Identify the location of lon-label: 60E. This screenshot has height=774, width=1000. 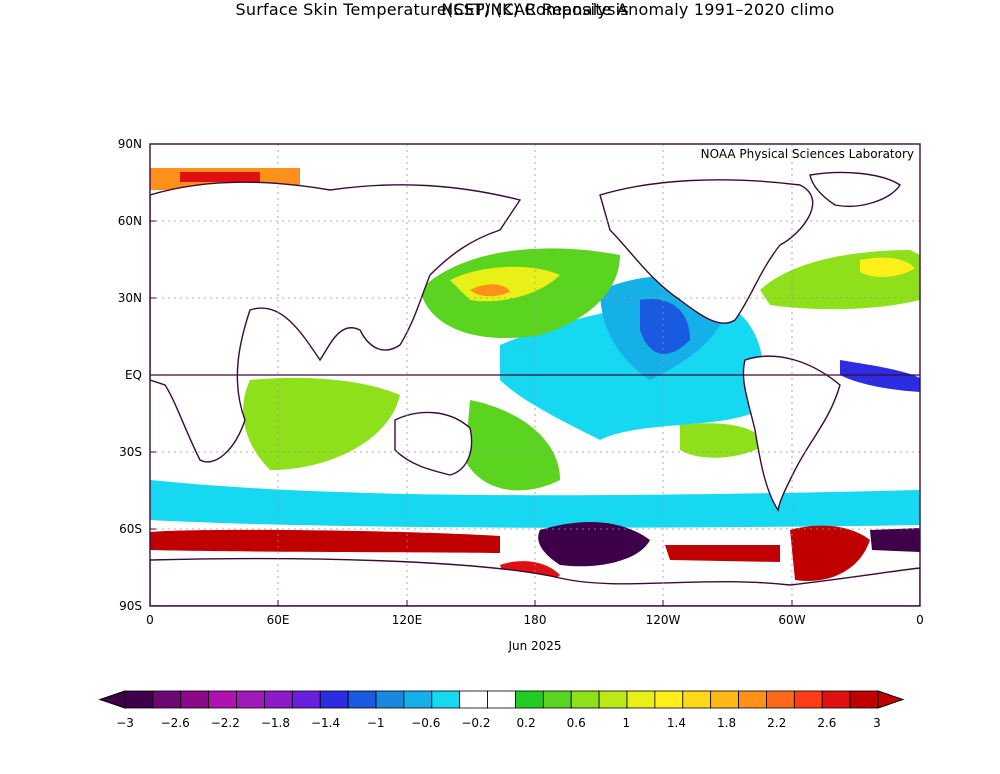
(278, 620).